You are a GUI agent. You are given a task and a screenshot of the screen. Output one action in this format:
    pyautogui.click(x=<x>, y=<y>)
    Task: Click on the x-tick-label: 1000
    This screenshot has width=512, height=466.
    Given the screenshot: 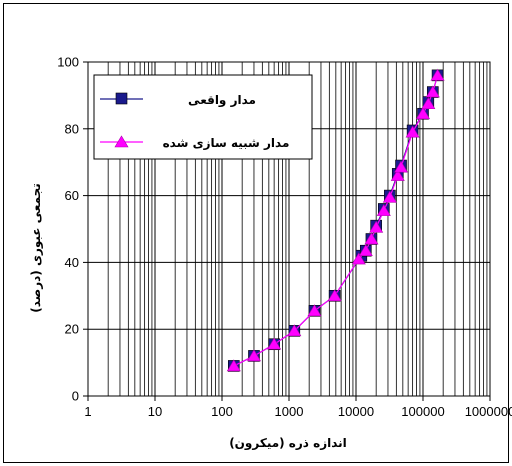 What is the action you would take?
    pyautogui.click(x=289, y=411)
    